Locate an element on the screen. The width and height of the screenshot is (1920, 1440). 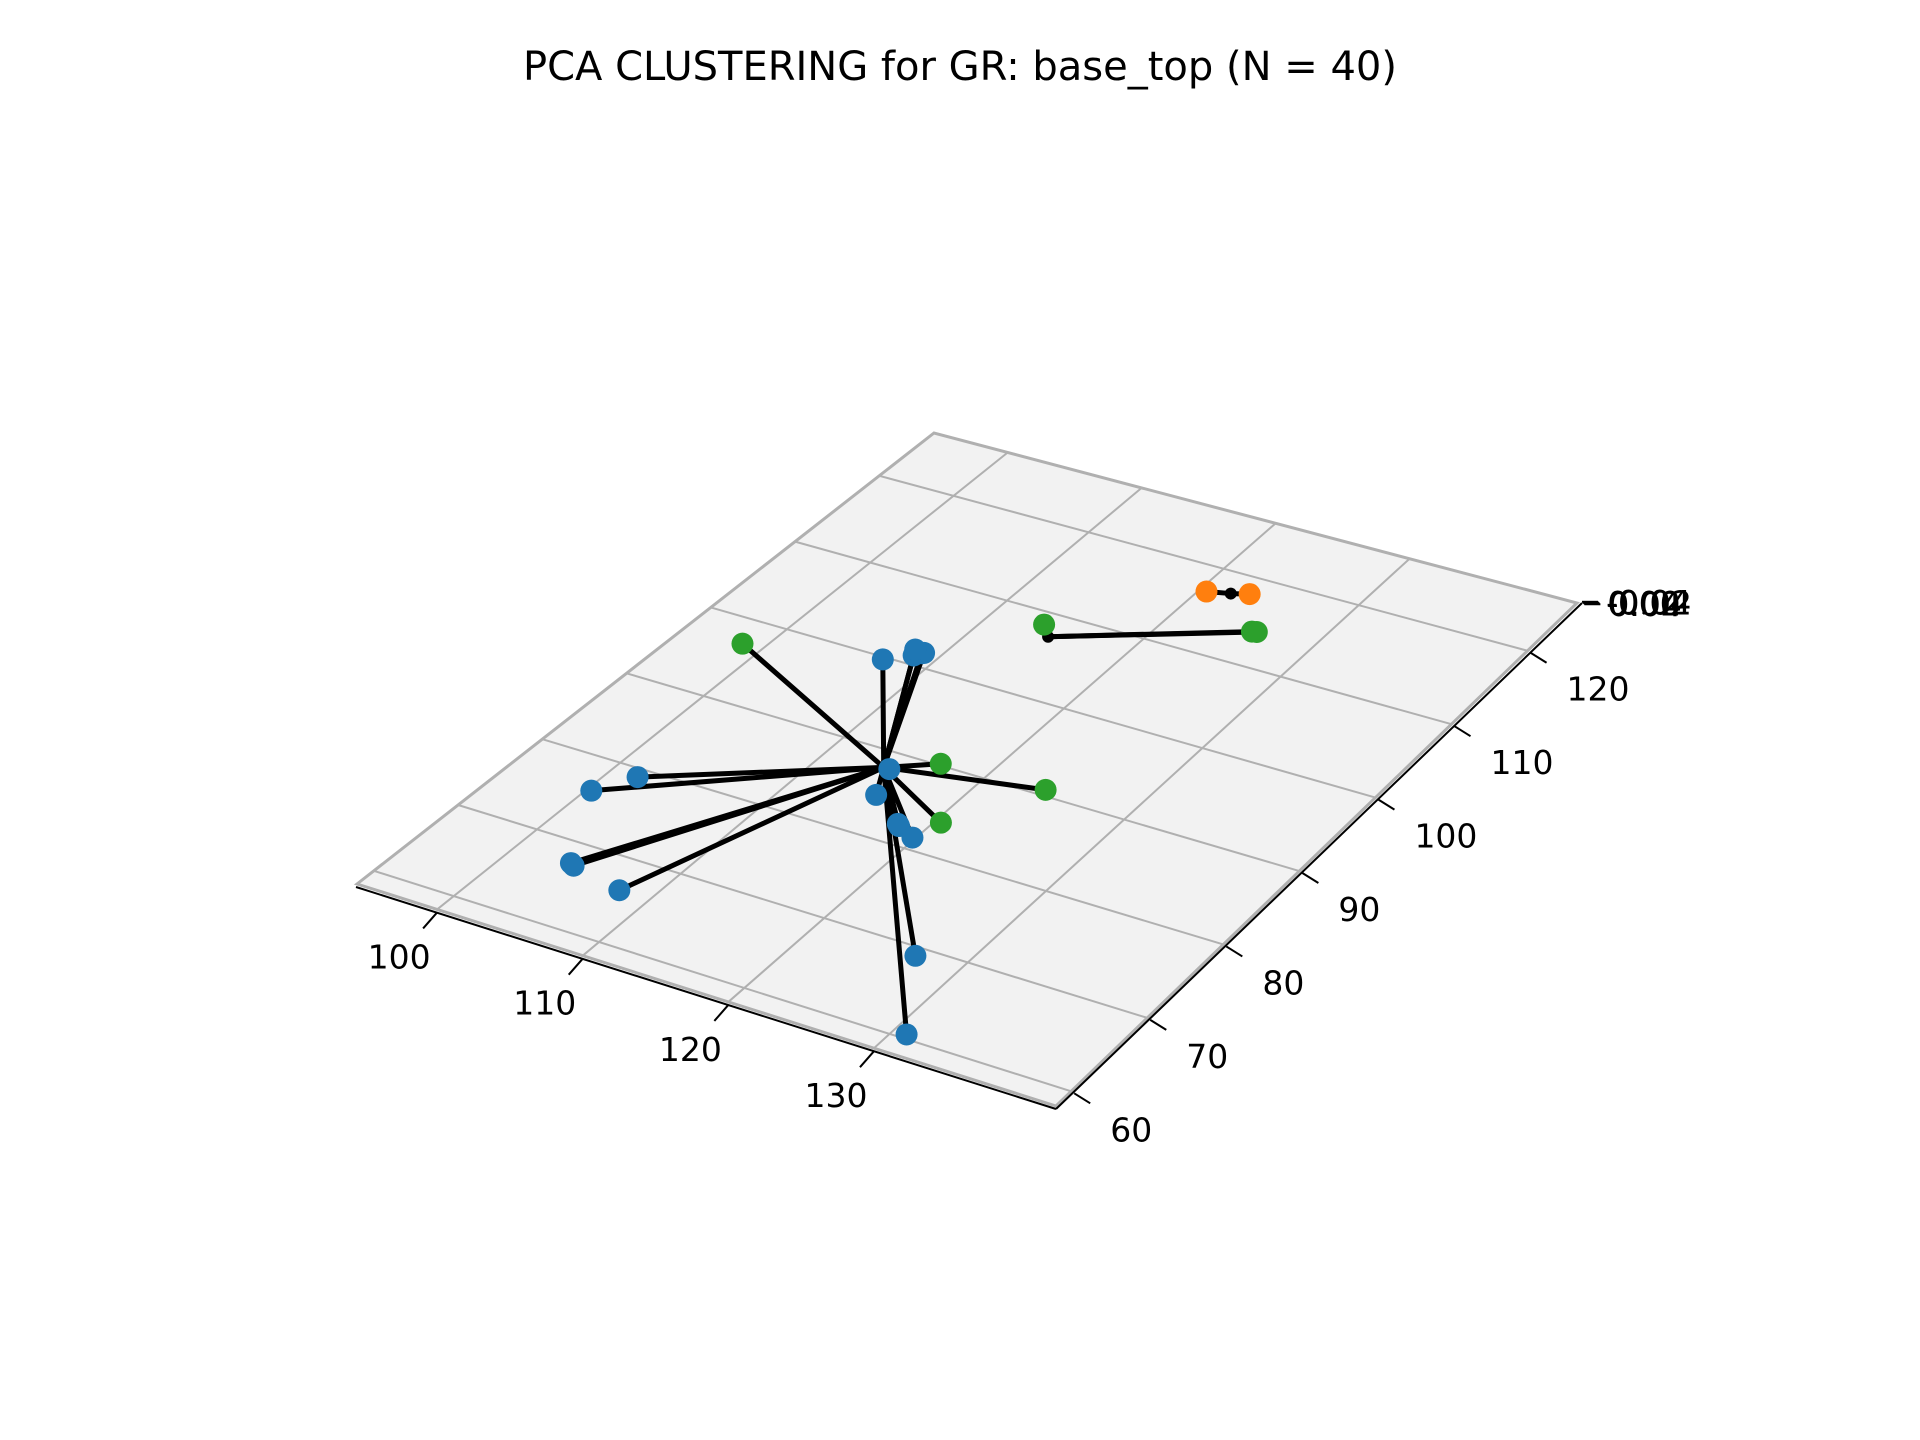
x-tick-label: 130 is located at coordinates (835, 1095).